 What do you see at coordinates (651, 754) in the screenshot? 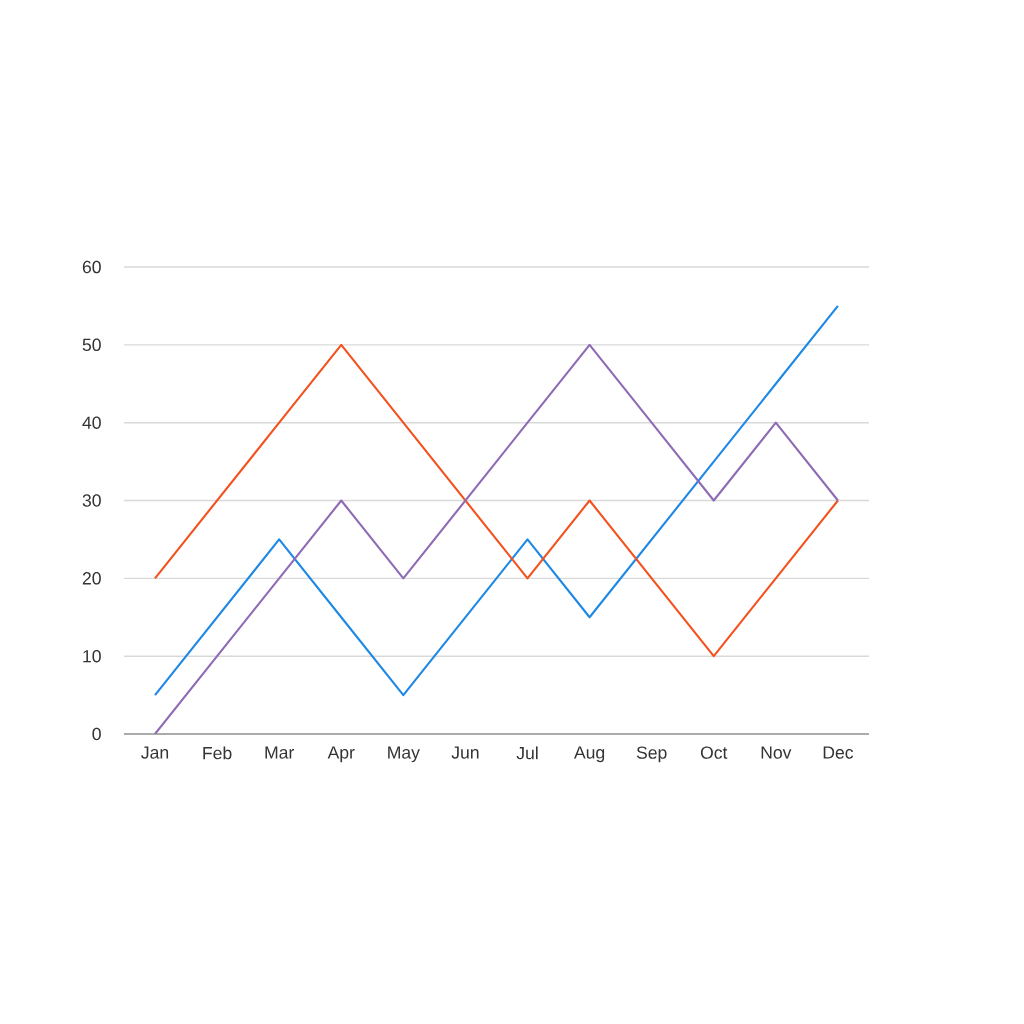
I see `x-tick-label: Sep` at bounding box center [651, 754].